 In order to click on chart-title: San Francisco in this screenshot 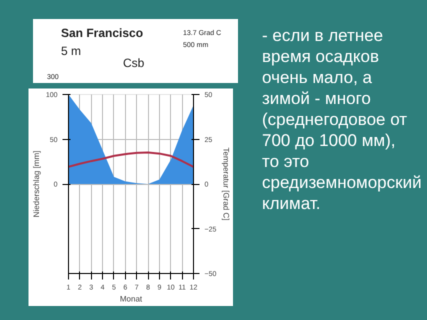, I will do `click(102, 33)`.